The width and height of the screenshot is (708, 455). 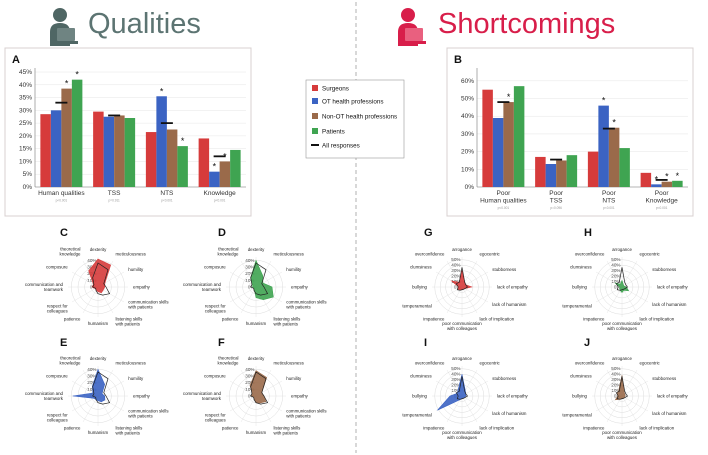 What do you see at coordinates (91, 382) in the screenshot?
I see `radar-tick-label: 20%` at bounding box center [91, 382].